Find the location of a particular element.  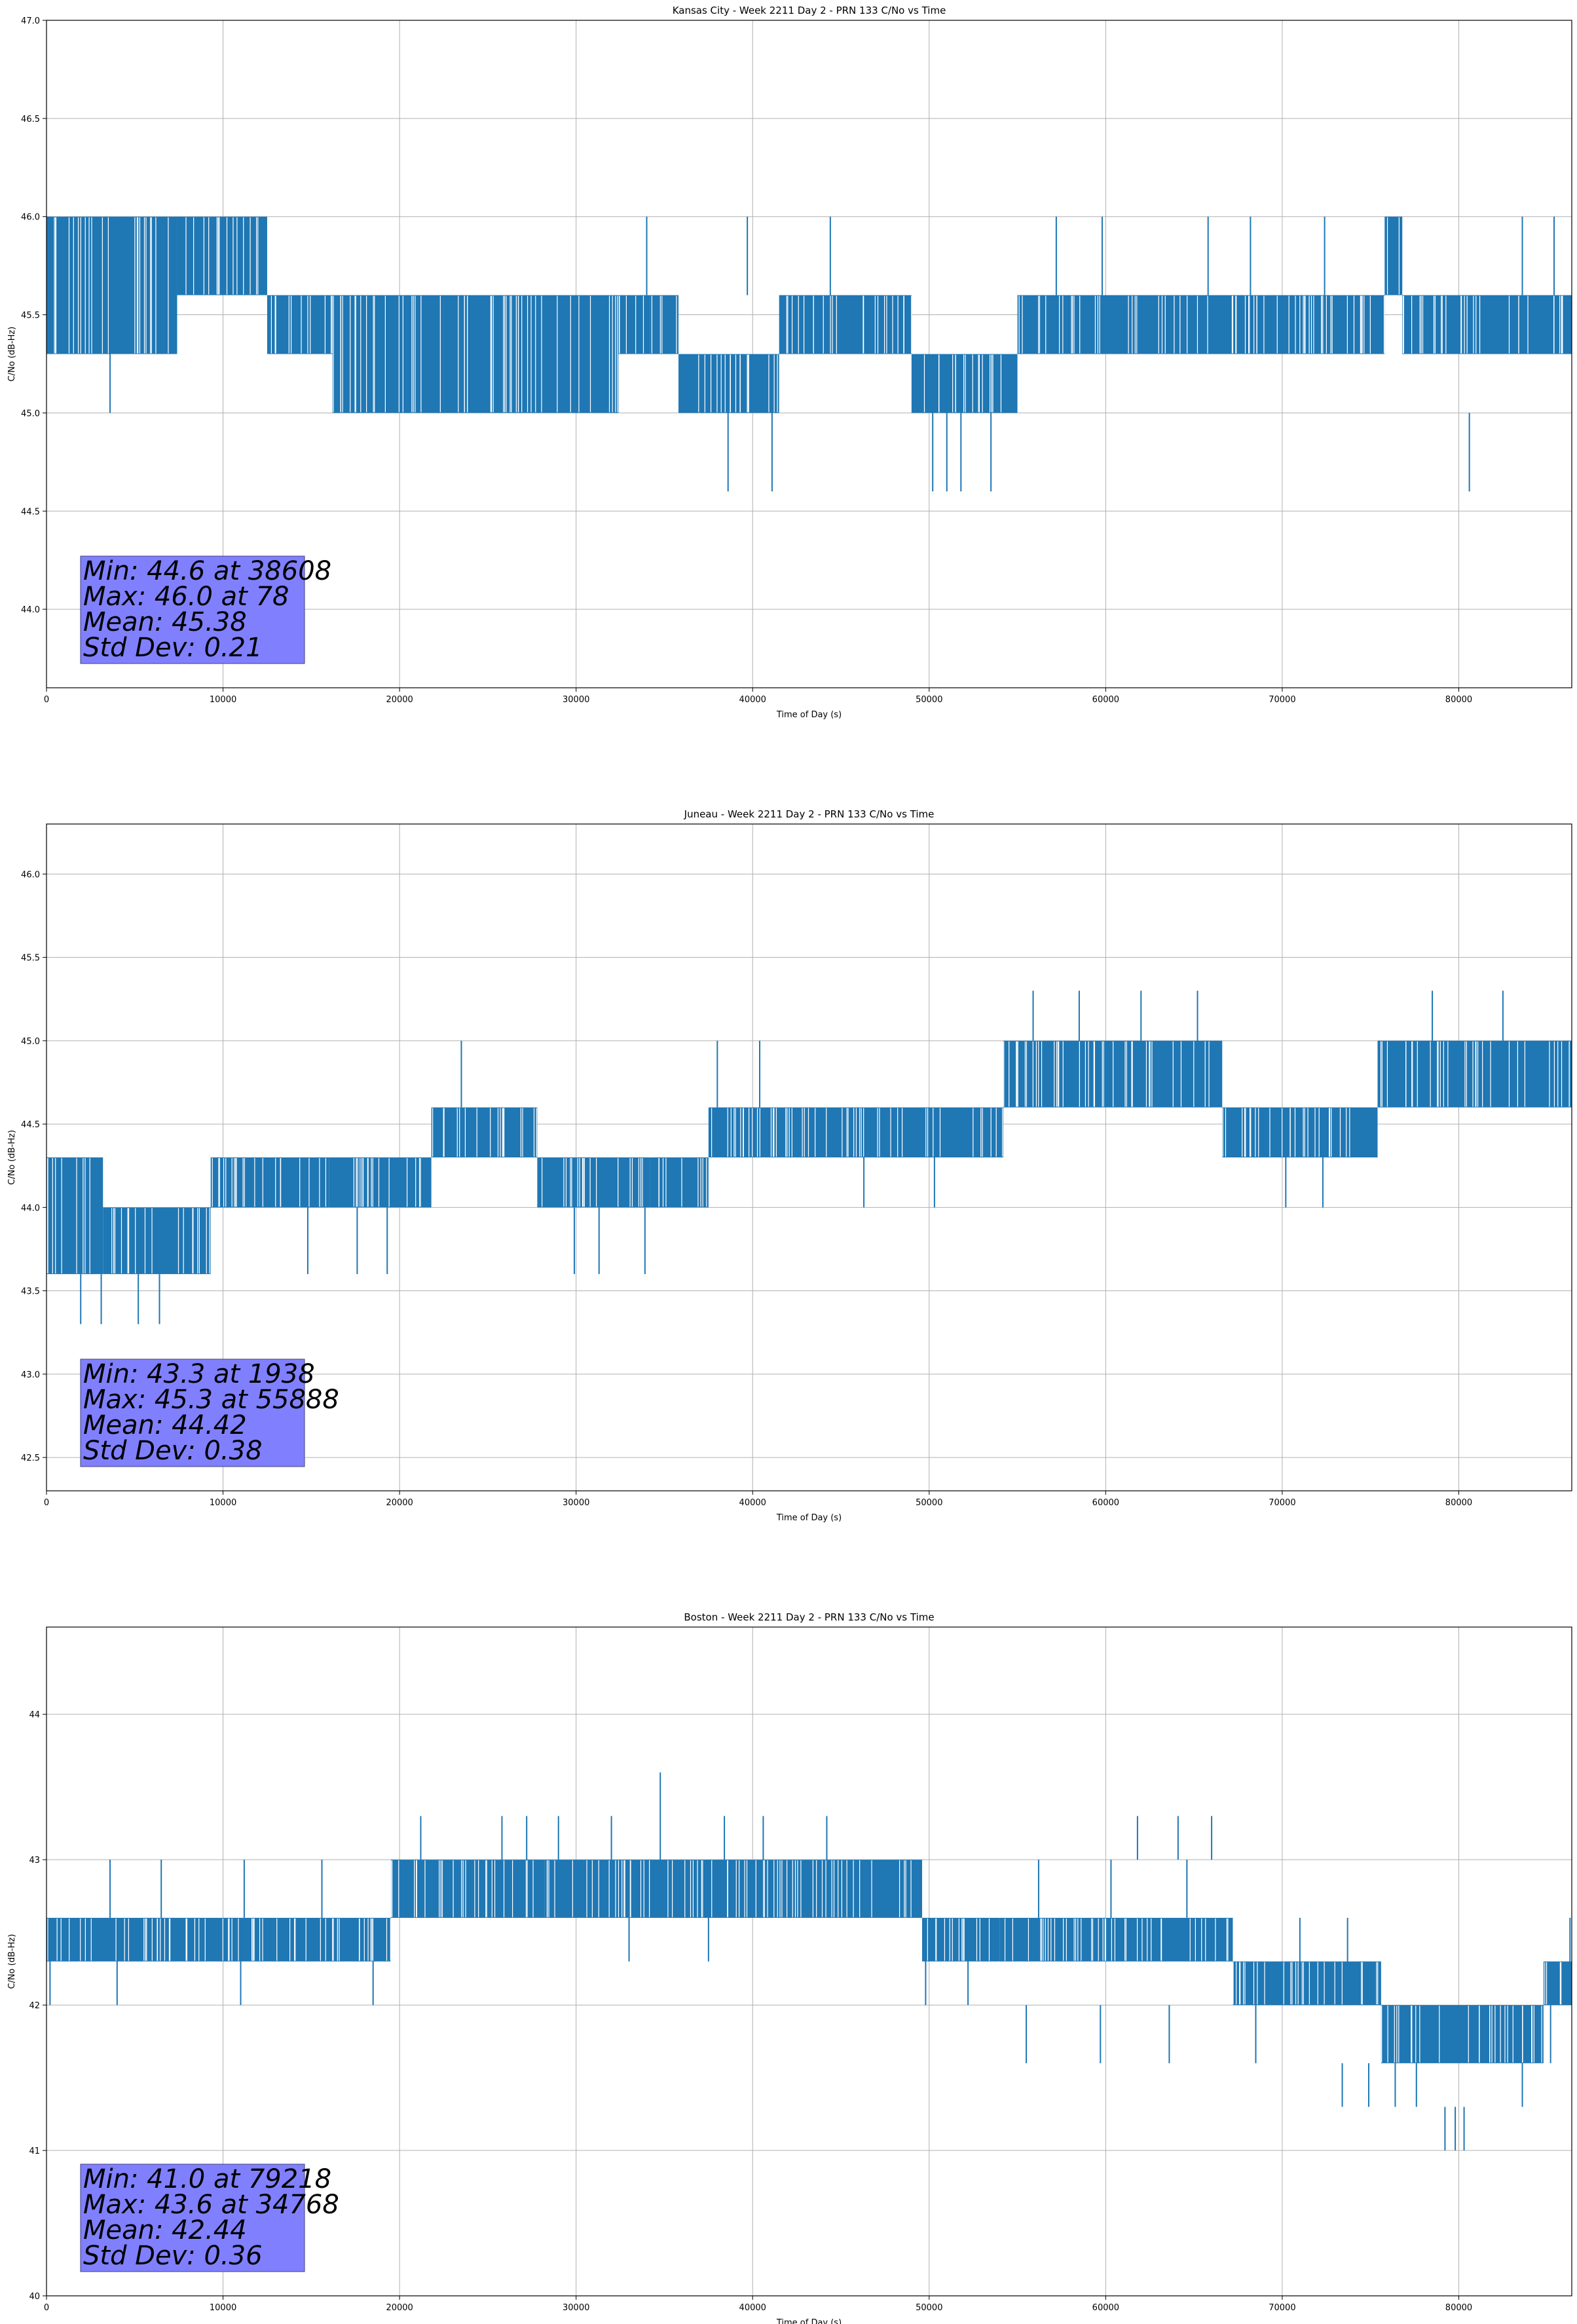

stats-line: Max: 46.0 at 78 is located at coordinates (186, 597).